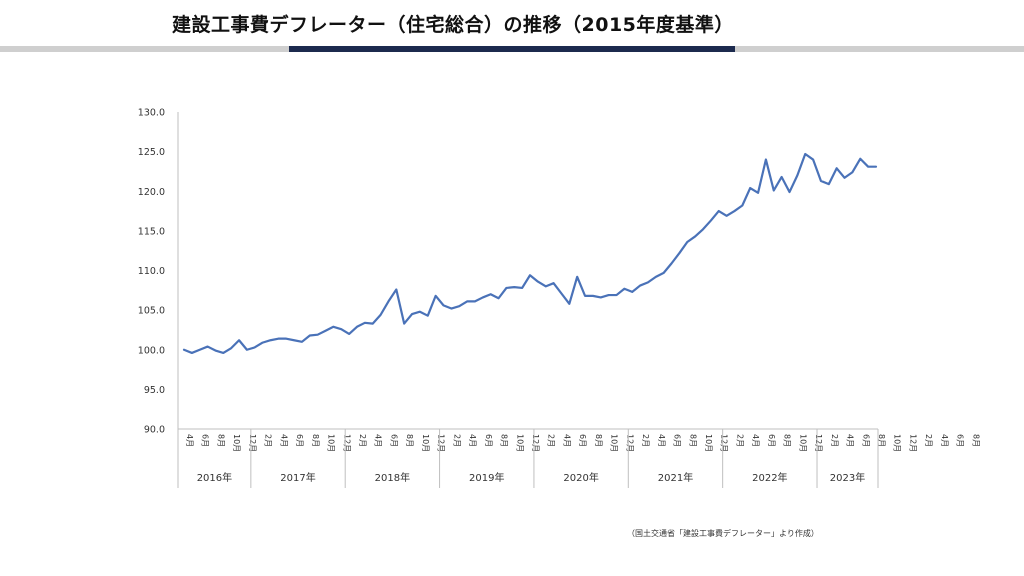  Describe the element at coordinates (580, 477) in the screenshot. I see `x-year-label: 2020年` at that location.